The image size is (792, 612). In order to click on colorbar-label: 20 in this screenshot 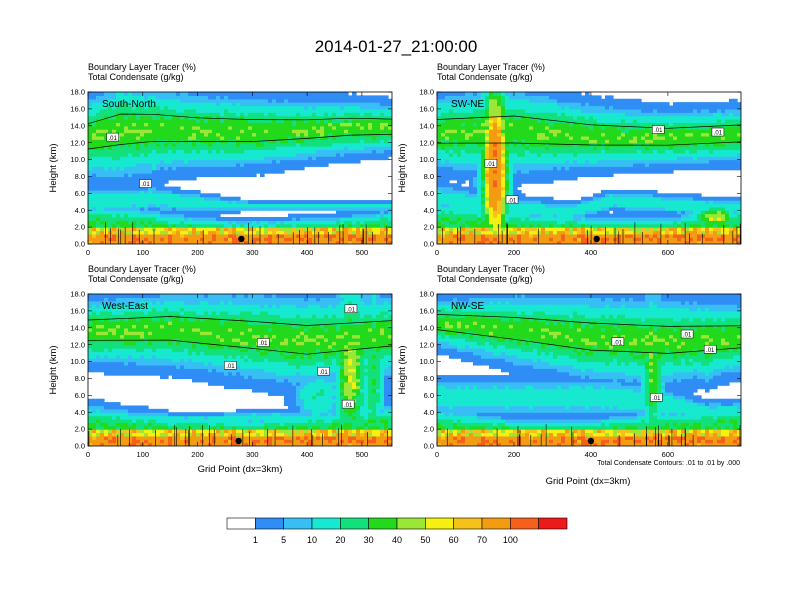, I will do `click(340, 540)`.